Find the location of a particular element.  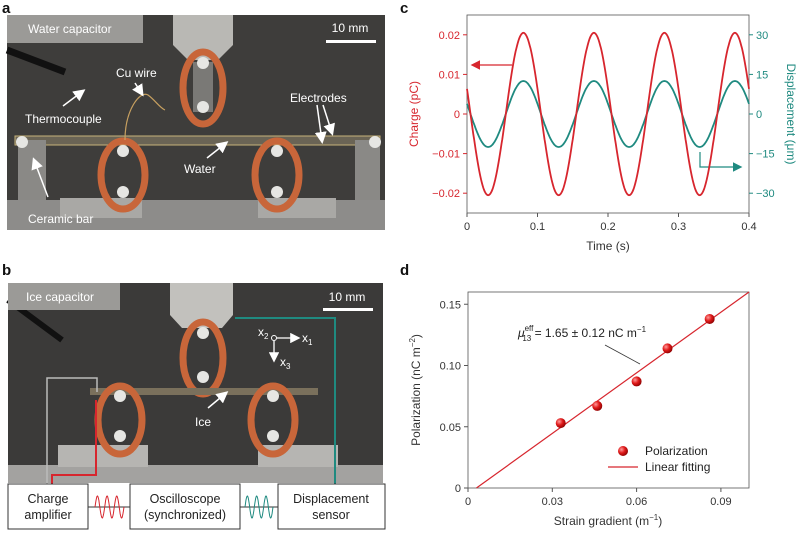

x-tick-label: 0.03 is located at coordinates (552, 502).